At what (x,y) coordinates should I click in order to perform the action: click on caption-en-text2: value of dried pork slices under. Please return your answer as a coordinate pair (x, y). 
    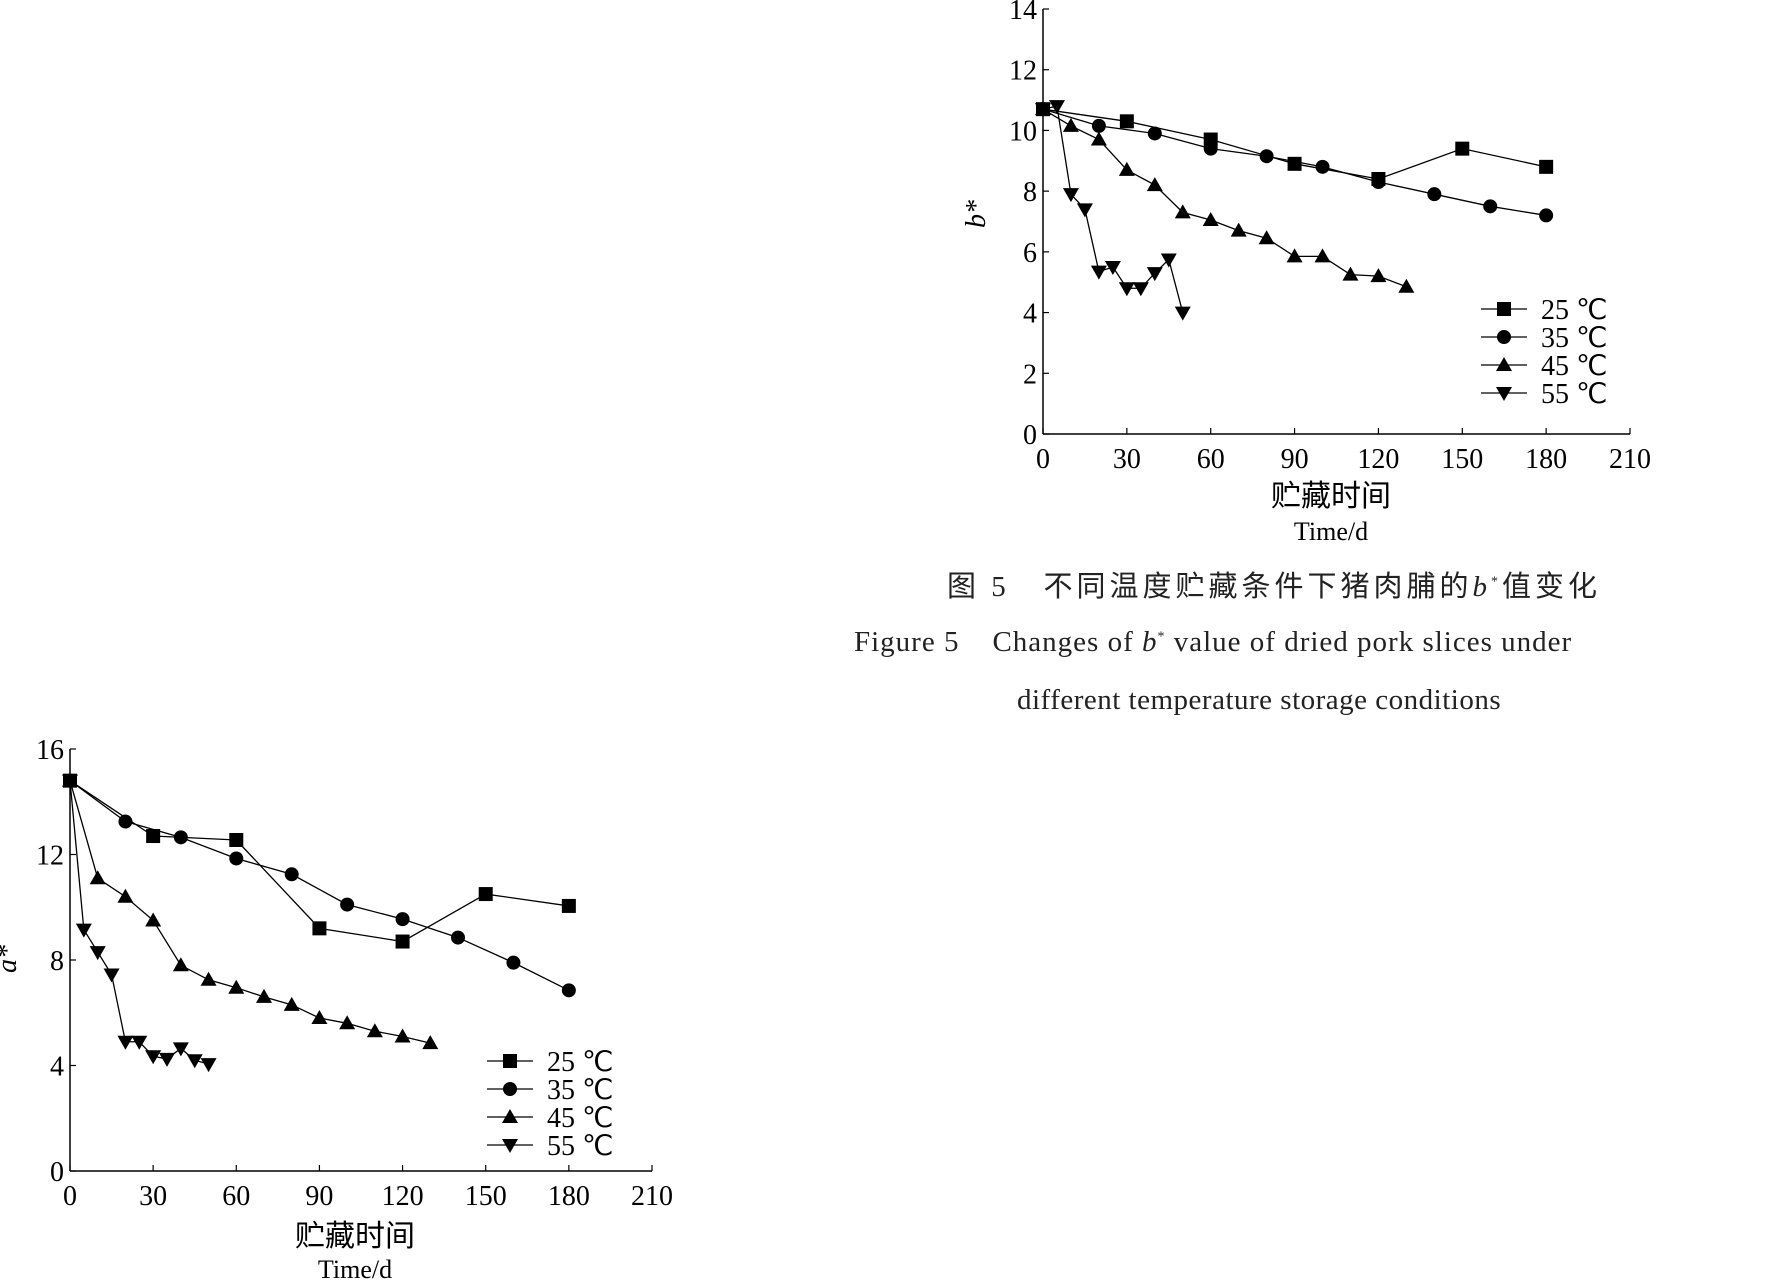
    Looking at the image, I should click on (1373, 642).